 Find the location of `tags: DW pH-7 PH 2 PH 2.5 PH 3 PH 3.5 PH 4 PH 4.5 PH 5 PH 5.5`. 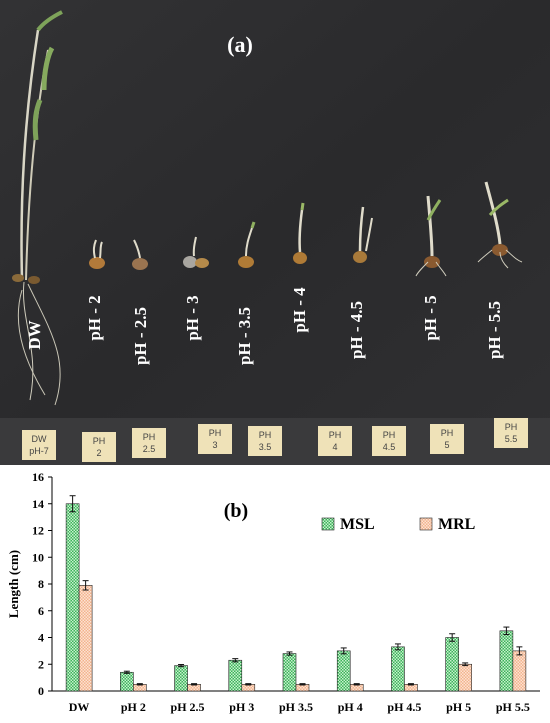

tags: DW pH-7 PH 2 PH 2.5 PH 3 PH 3.5 PH 4 PH 4.5 PH 5 PH 5.5 is located at coordinates (275, 440).